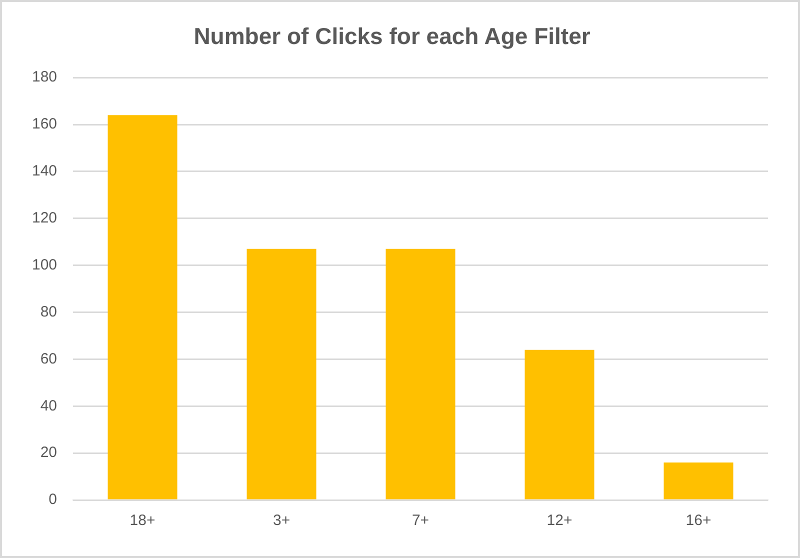 The width and height of the screenshot is (800, 558). Describe the element at coordinates (421, 521) in the screenshot. I see `x-tick-label: 7+` at that location.